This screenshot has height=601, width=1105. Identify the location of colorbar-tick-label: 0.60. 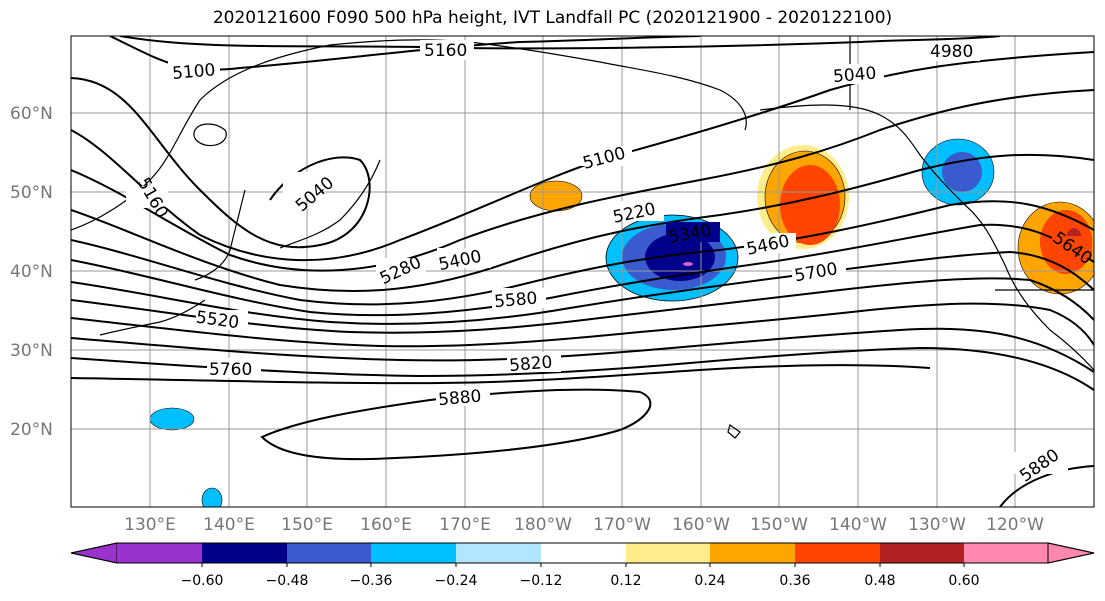
(964, 581).